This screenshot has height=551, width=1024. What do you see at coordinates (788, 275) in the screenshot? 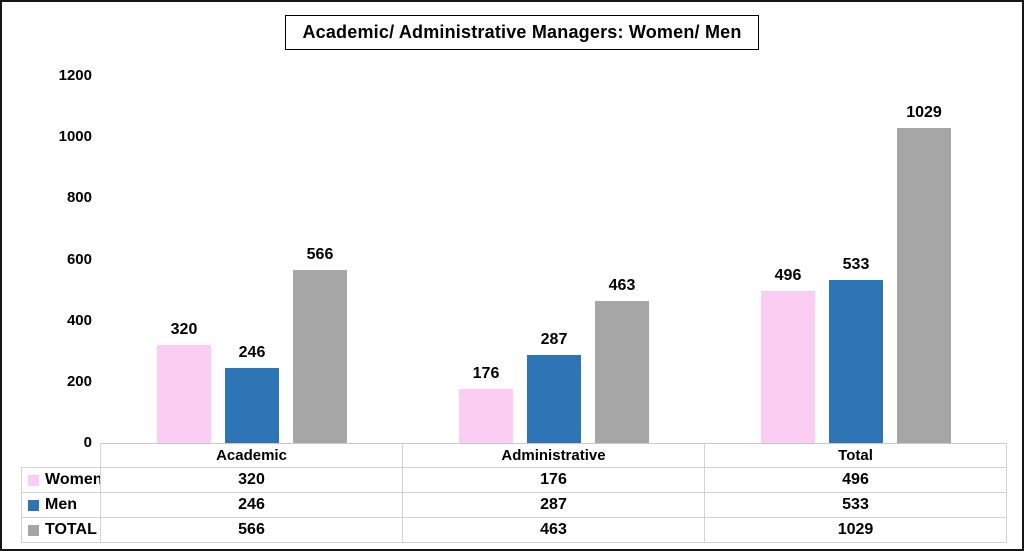
I see `bar-value-label: 496` at bounding box center [788, 275].